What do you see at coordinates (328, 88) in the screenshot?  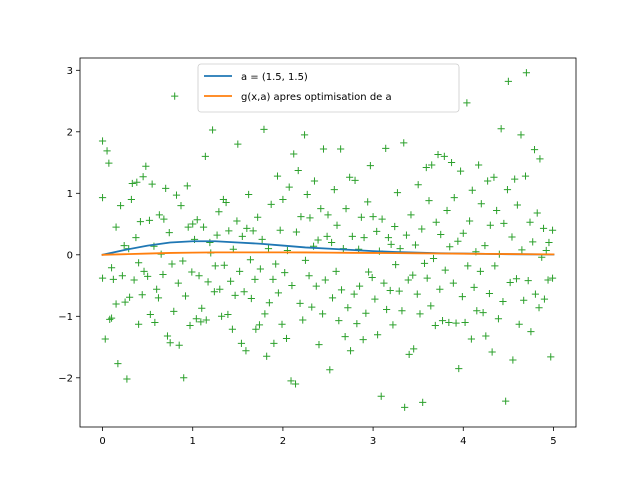 I see `legend-box` at bounding box center [328, 88].